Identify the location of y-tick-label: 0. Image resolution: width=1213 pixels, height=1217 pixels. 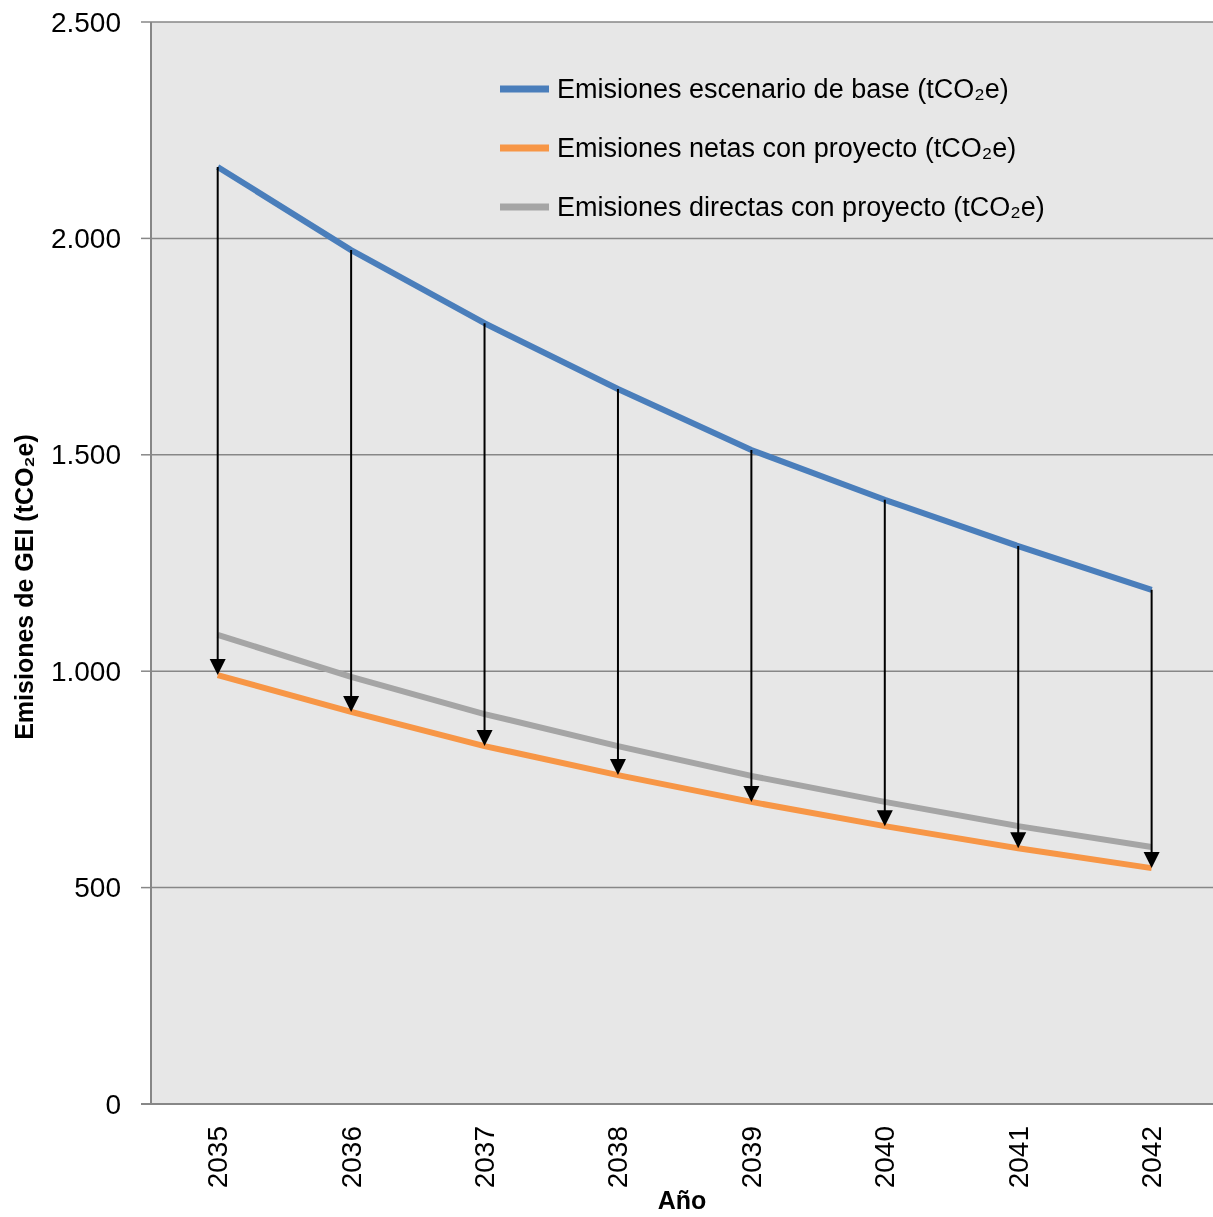
(113, 1104).